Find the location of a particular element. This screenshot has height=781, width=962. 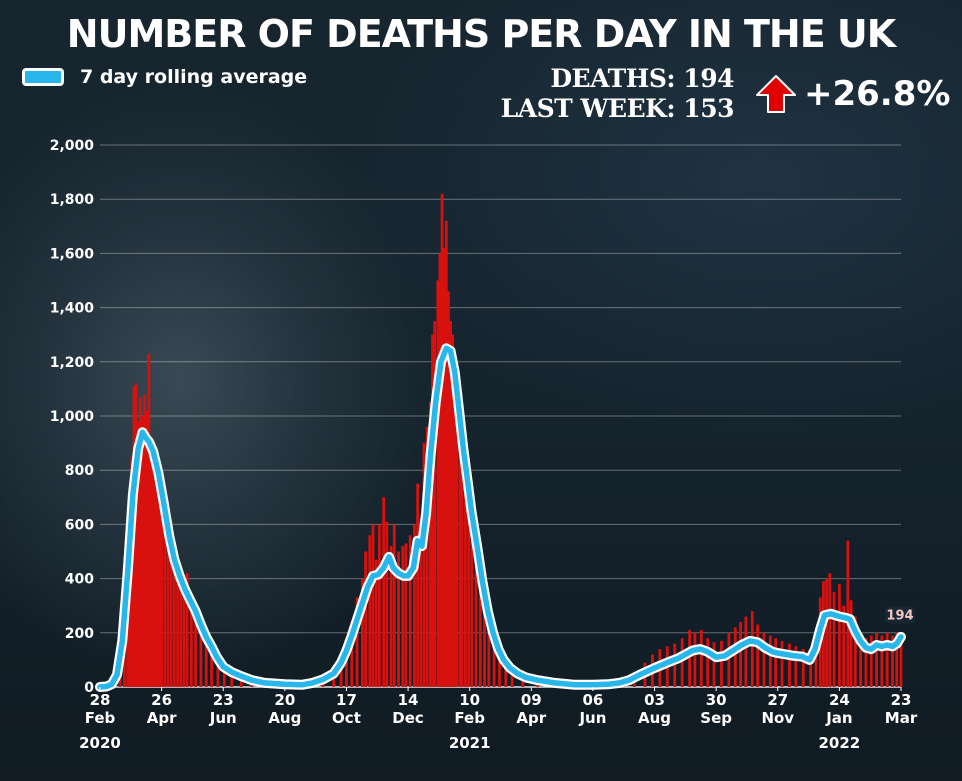

x-tick-month: Dec is located at coordinates (408, 718).